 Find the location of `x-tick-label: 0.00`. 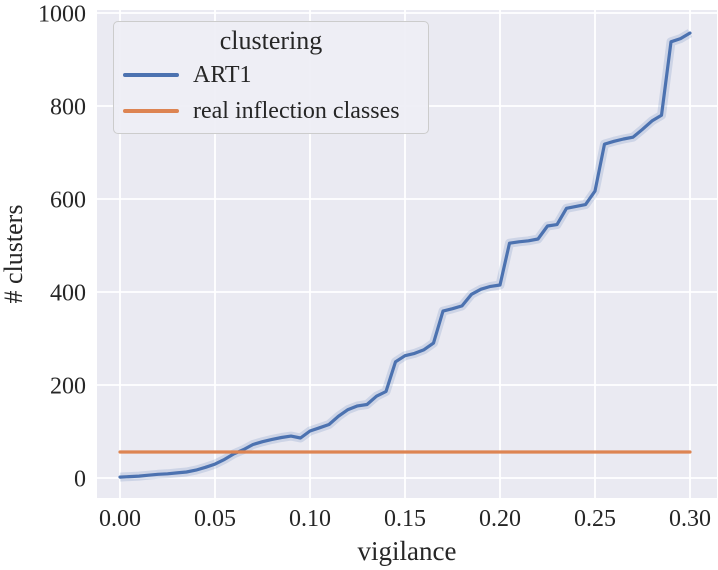

x-tick-label: 0.00 is located at coordinates (120, 519).